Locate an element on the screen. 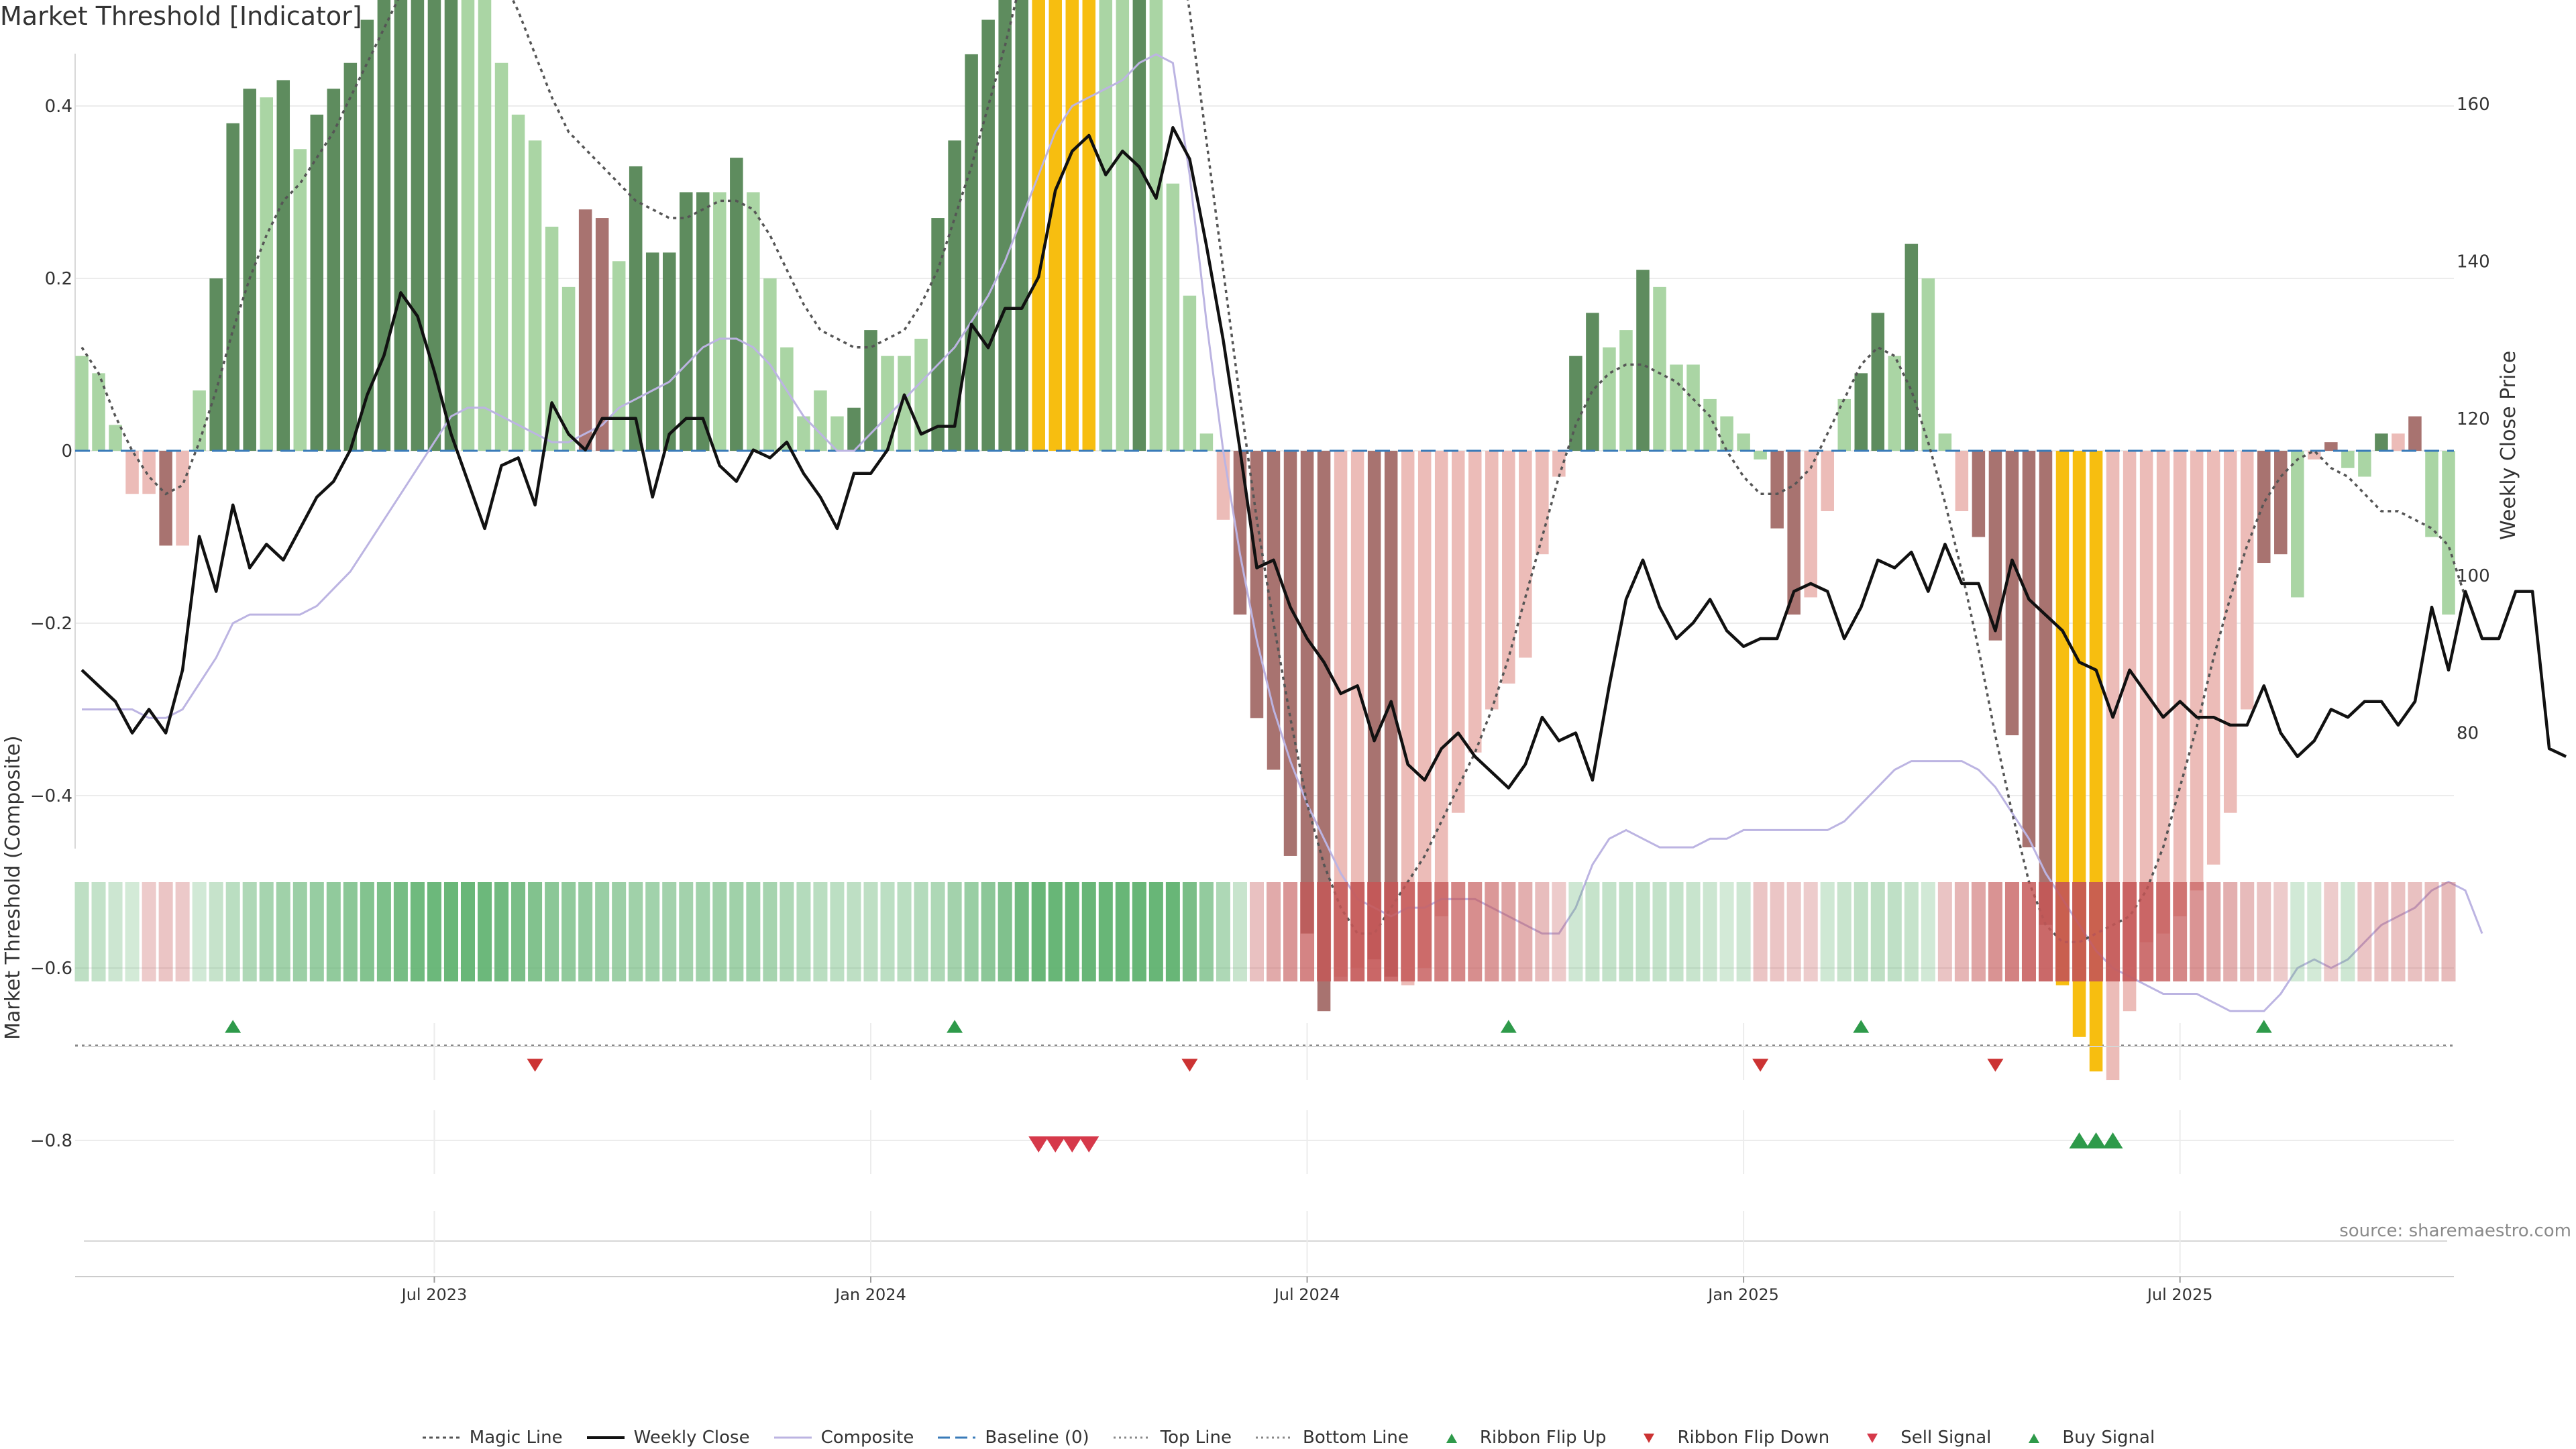 This screenshot has height=1449, width=2576. ribbon-strip is located at coordinates (1265, 931).